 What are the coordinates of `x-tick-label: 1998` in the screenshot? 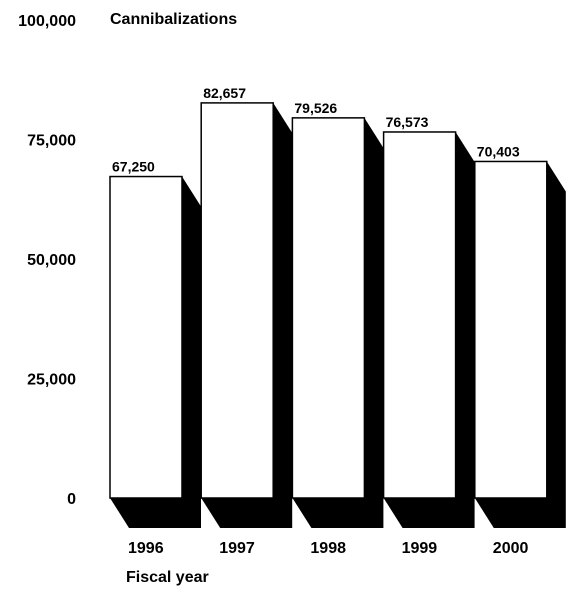 It's located at (328, 548).